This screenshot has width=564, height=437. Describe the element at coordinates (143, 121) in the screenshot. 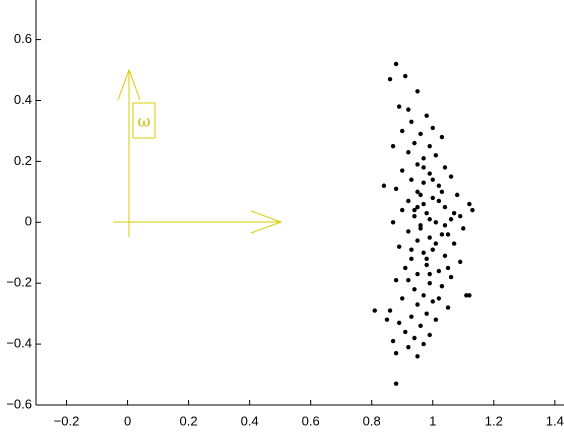

I see `annotation: ω` at that location.